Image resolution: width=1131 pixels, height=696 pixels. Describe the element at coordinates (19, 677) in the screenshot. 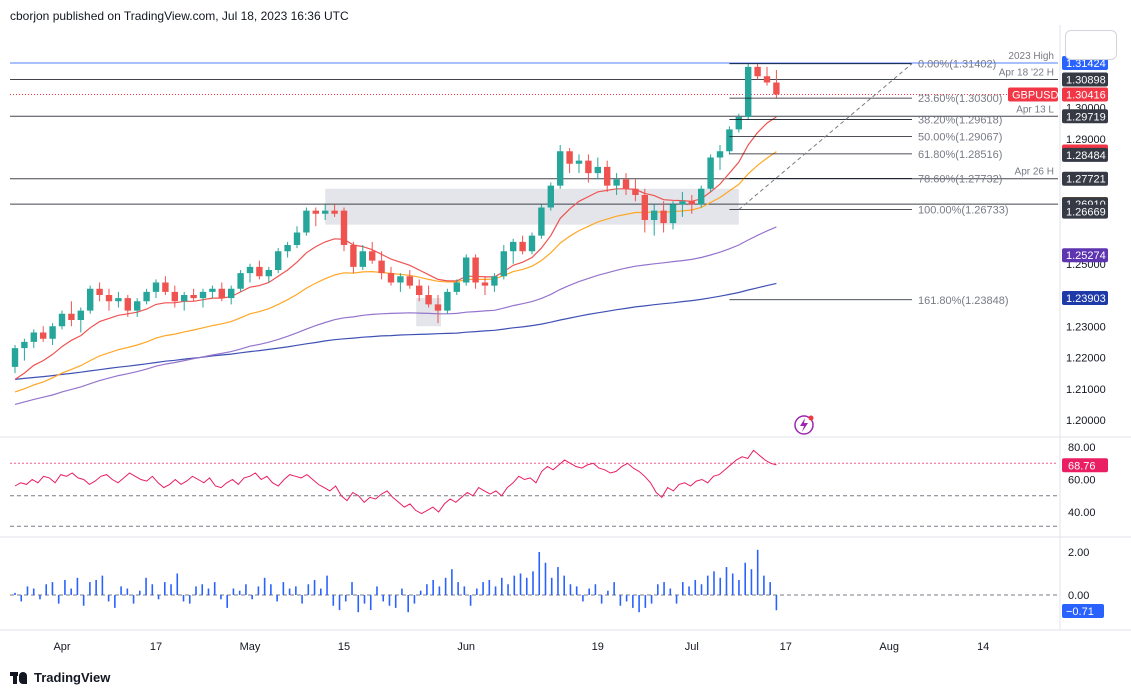

I see `tradingview-logo-icon` at that location.